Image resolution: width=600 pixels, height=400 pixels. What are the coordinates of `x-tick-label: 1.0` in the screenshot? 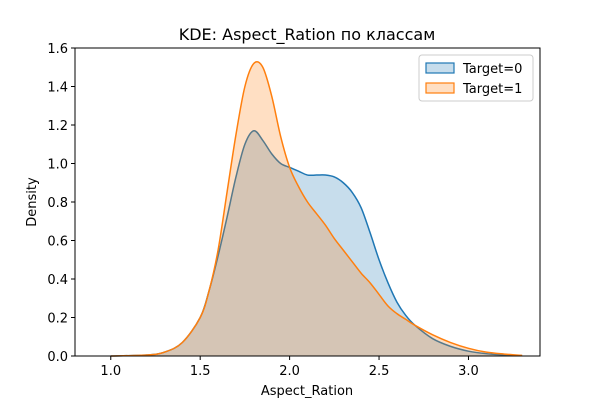 It's located at (110, 371).